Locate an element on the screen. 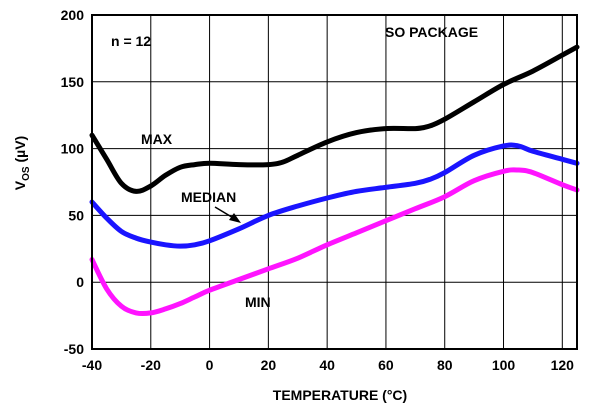 The image size is (593, 409). x-tick-label: -20 is located at coordinates (151, 365).